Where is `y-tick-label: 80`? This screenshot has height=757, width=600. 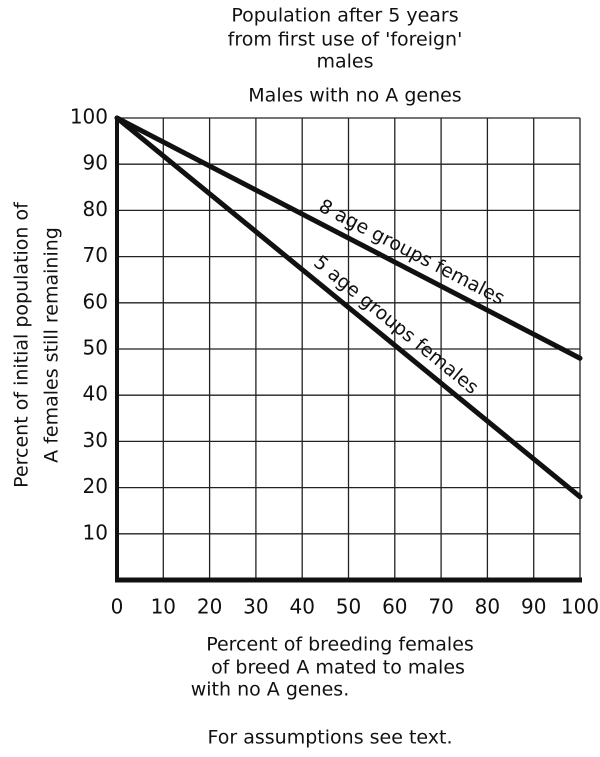 y-tick-label: 80 is located at coordinates (95, 209).